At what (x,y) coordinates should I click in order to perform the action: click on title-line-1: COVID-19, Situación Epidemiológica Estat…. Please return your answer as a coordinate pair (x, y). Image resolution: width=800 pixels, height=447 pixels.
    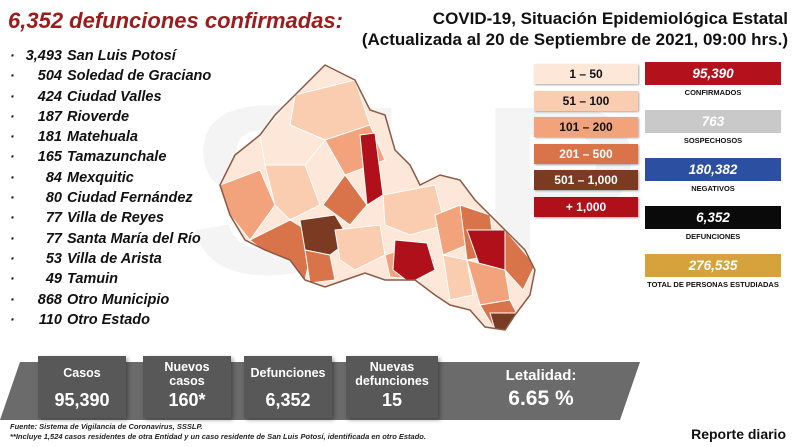
    Looking at the image, I should click on (610, 18).